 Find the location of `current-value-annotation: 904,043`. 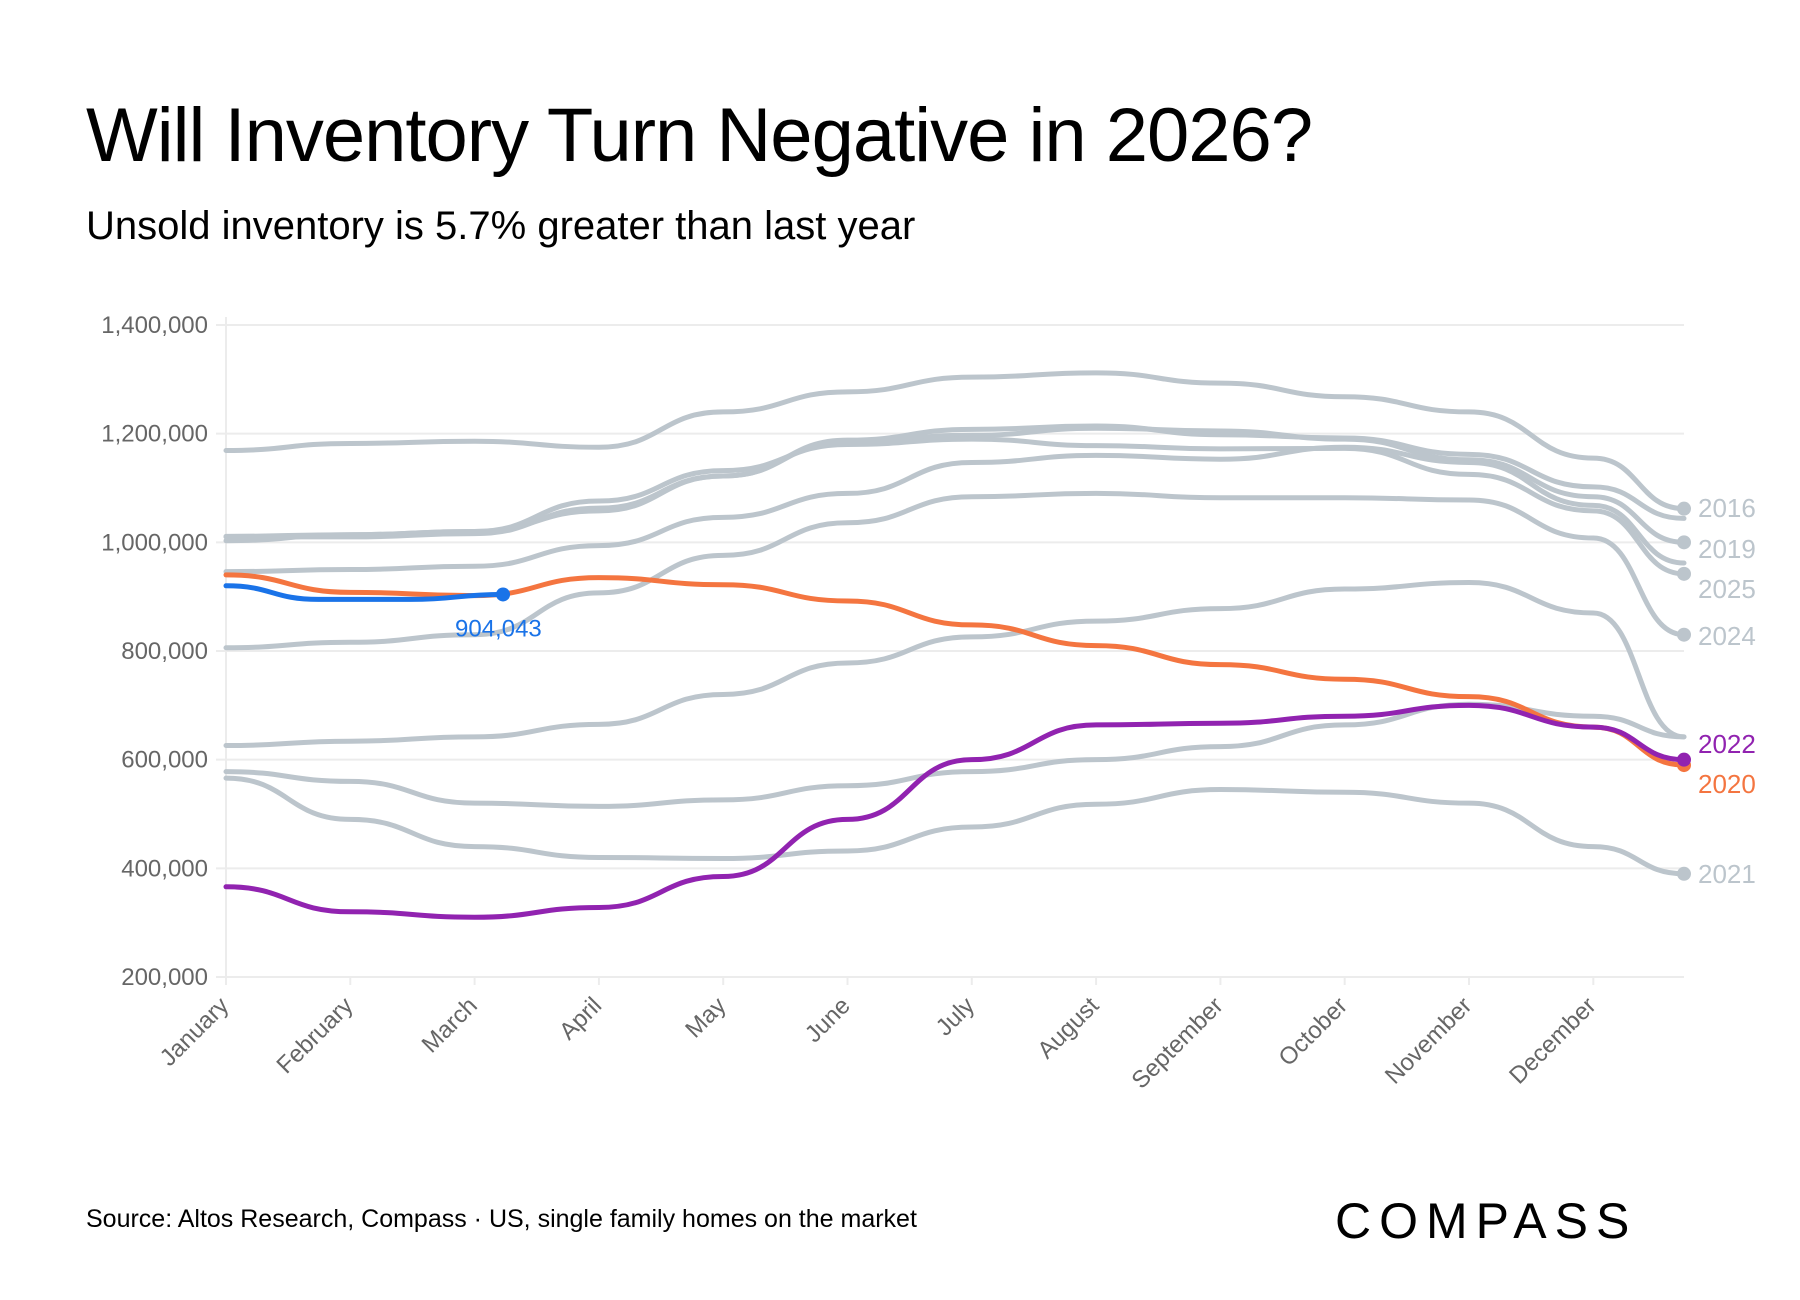

current-value-annotation: 904,043 is located at coordinates (498, 628).